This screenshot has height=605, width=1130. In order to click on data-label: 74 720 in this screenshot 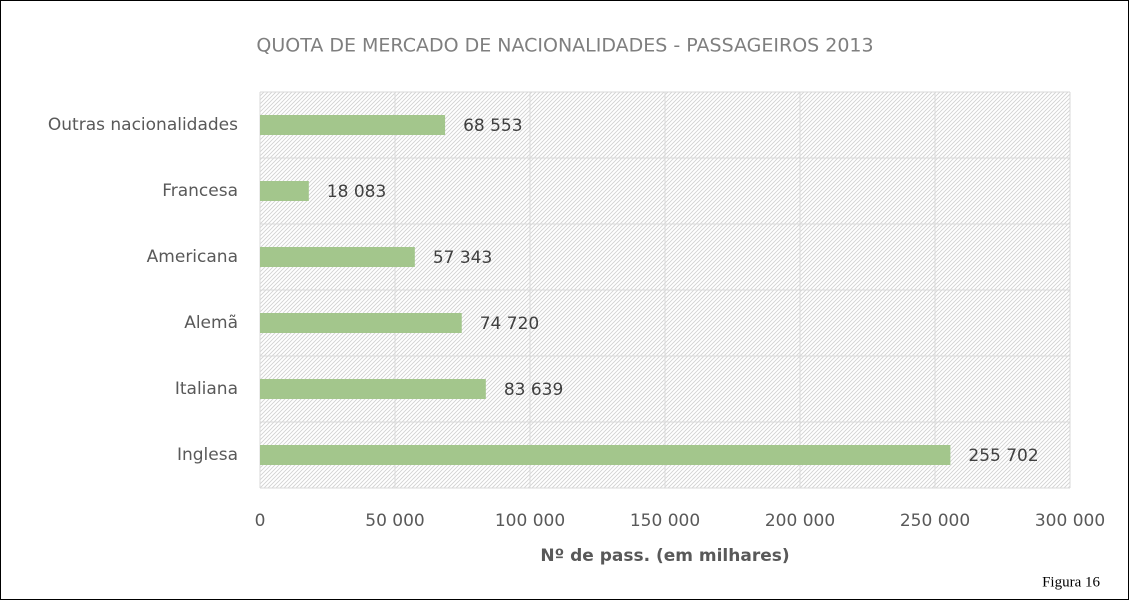, I will do `click(509, 324)`.